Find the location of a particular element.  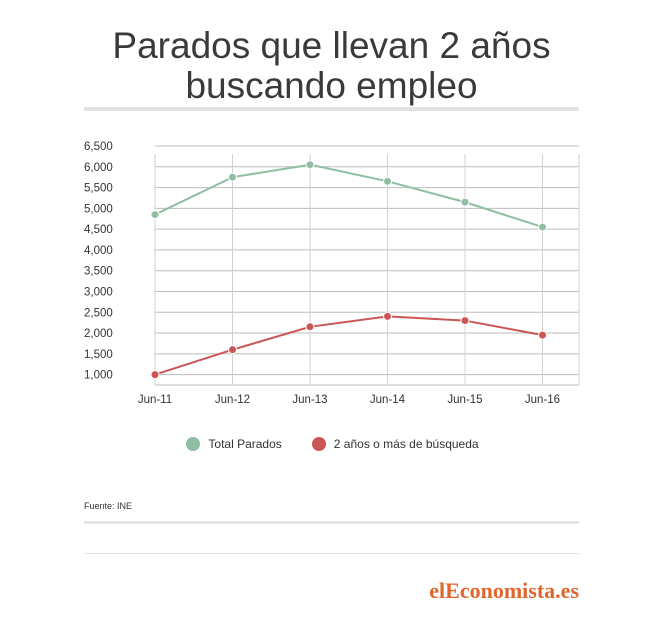

x-tick-label: Jun-12 is located at coordinates (232, 400).